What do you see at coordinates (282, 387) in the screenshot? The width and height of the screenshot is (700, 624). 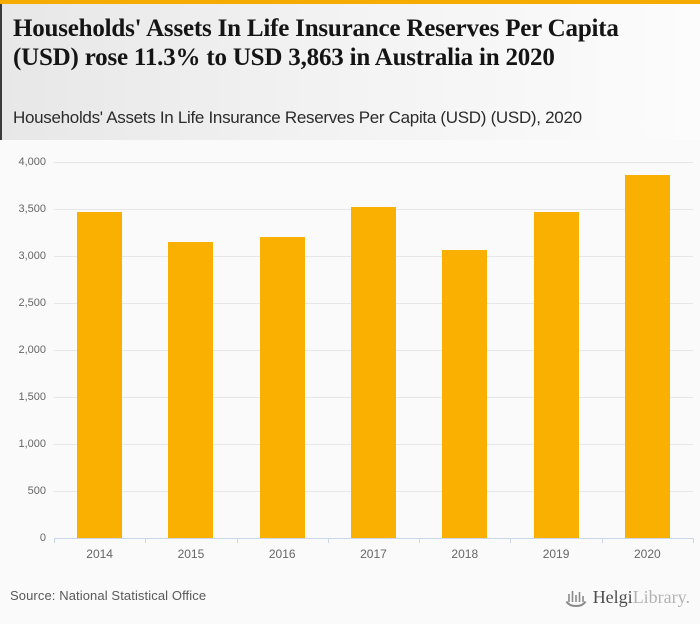 I see `bar-2016` at bounding box center [282, 387].